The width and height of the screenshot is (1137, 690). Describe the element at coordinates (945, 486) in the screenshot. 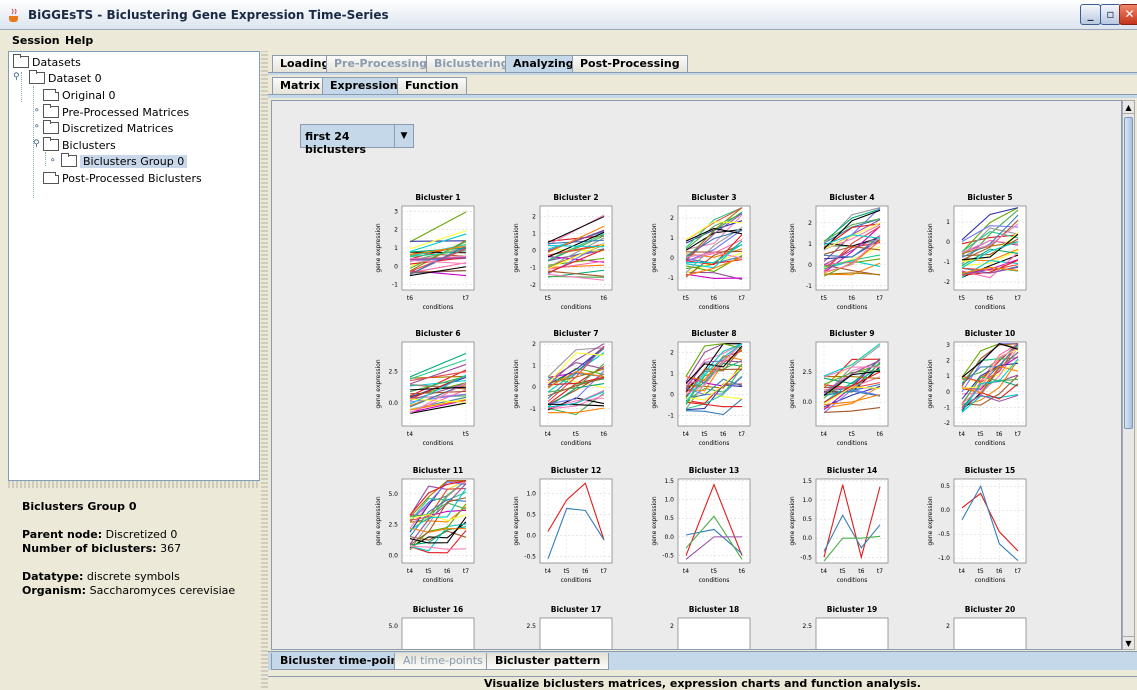

I see `y-tick-label: 0.5` at that location.